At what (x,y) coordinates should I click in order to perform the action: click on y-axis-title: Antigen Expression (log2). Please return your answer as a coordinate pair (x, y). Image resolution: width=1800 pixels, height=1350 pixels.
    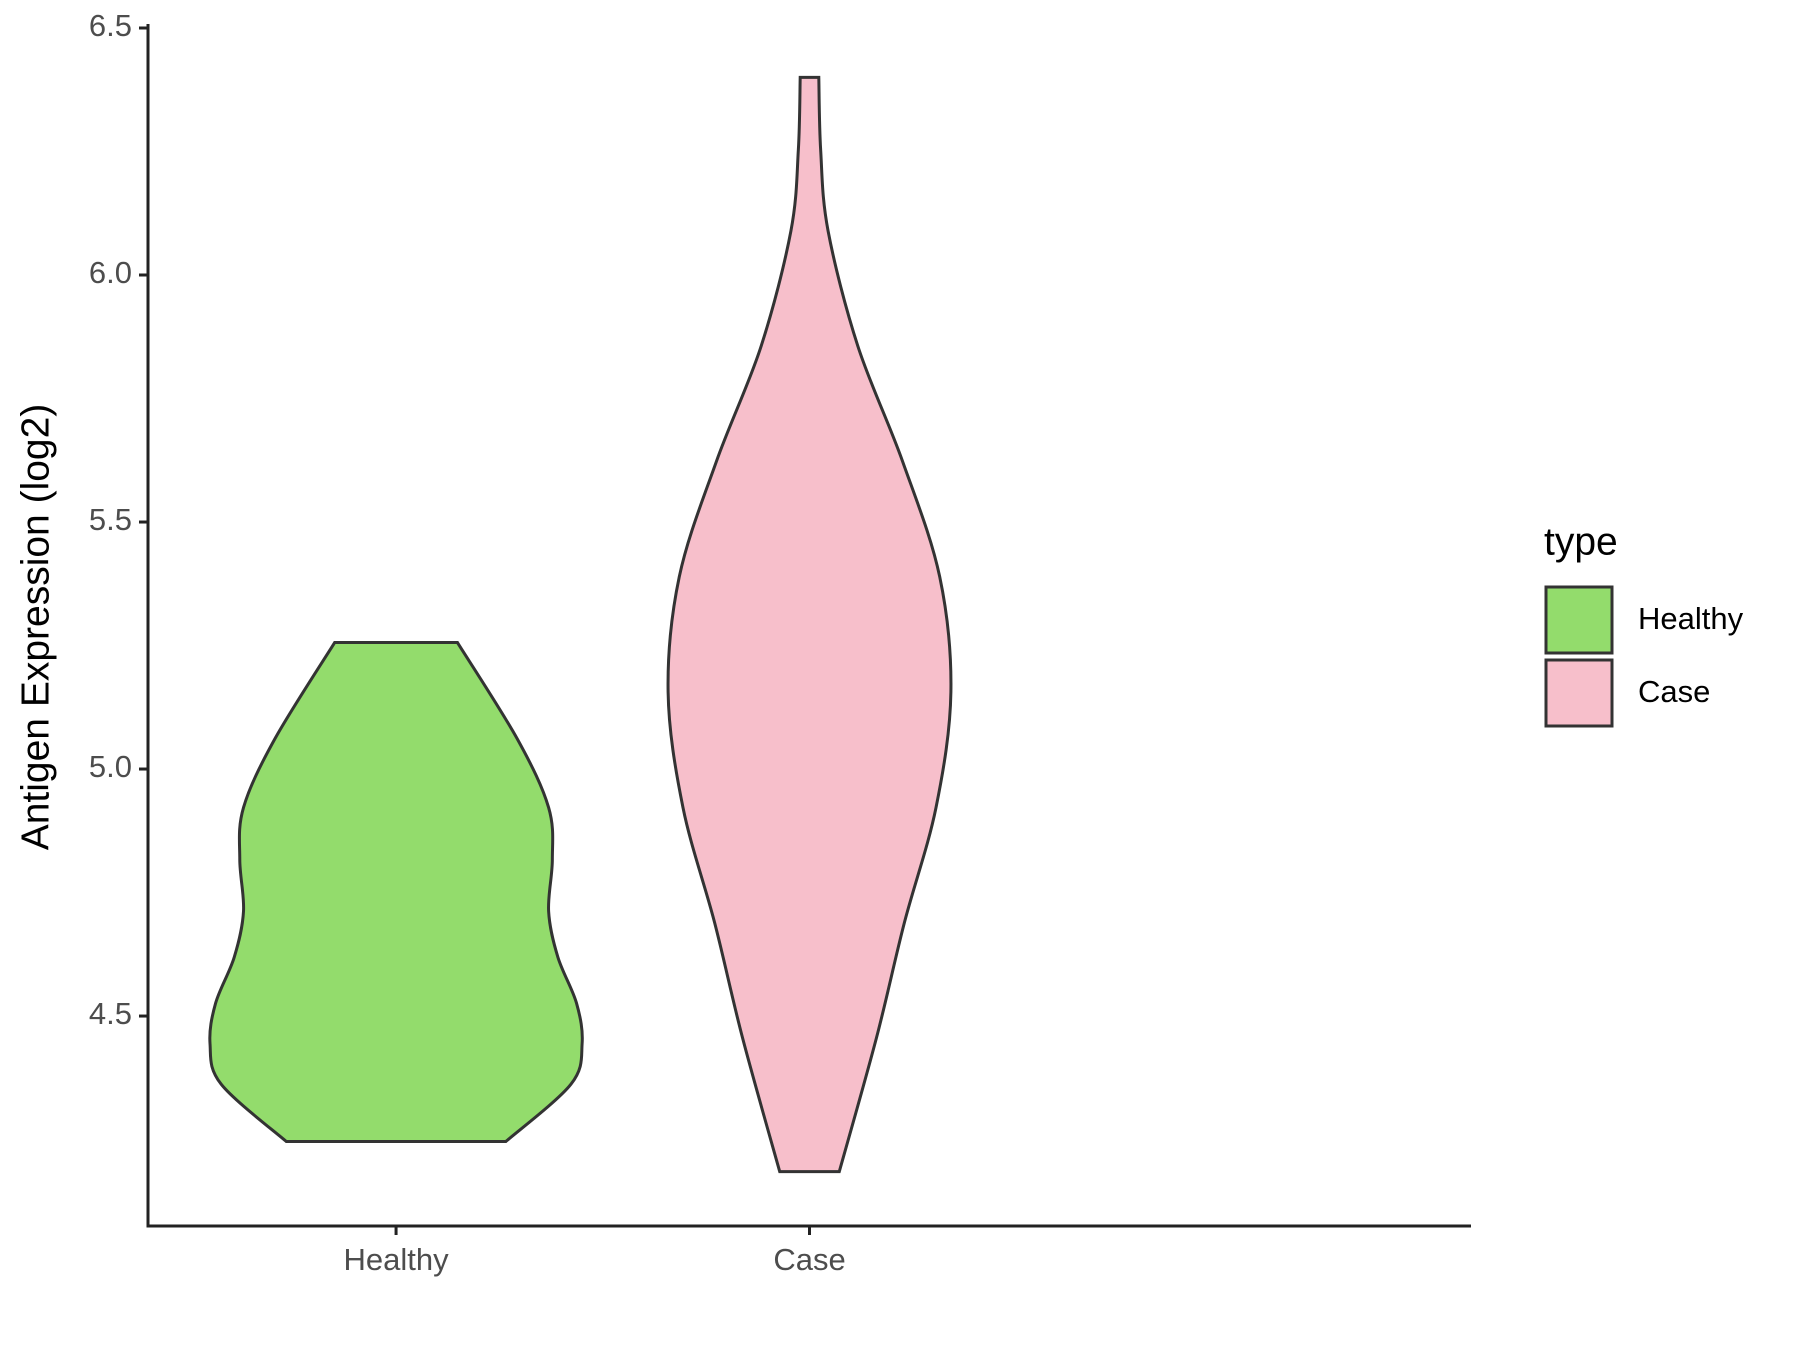
    Looking at the image, I should click on (35, 627).